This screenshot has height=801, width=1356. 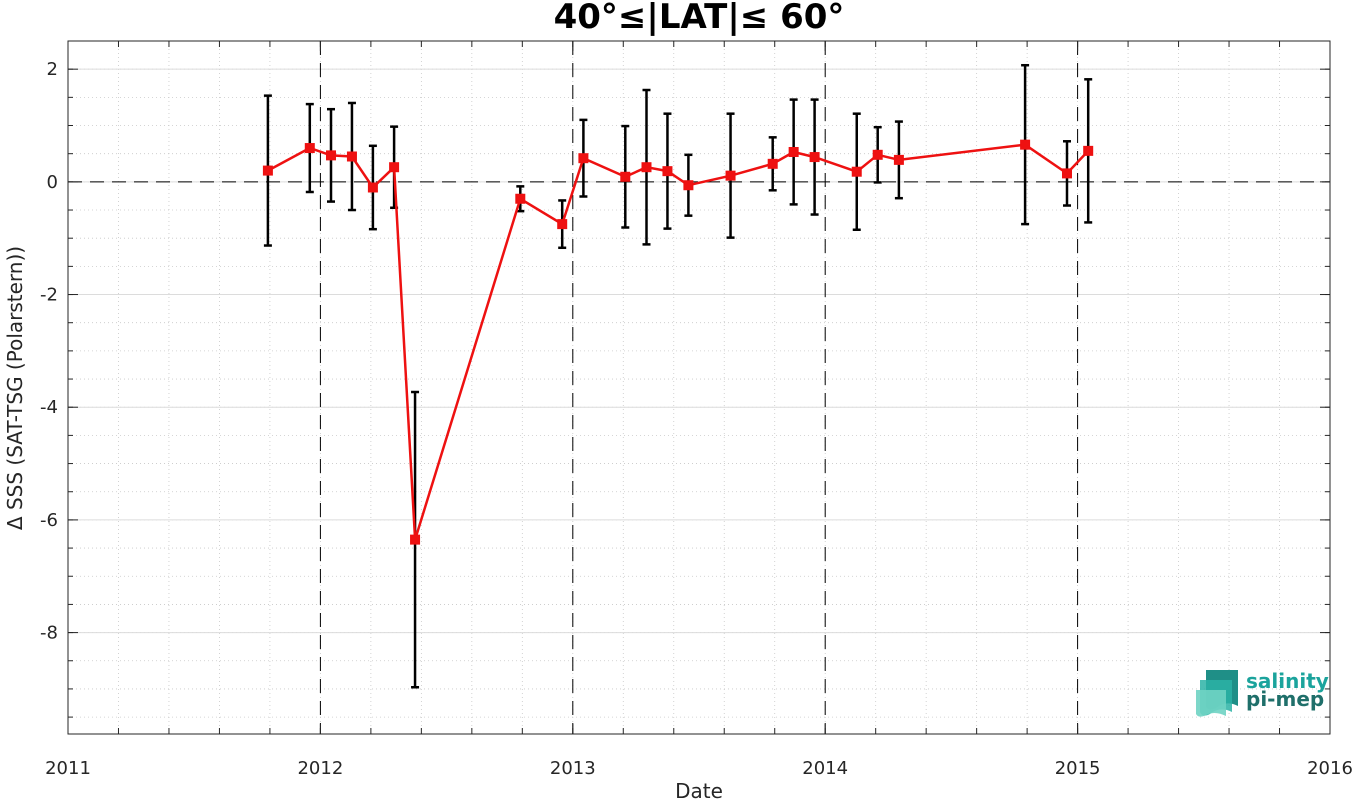 What do you see at coordinates (49, 351) in the screenshot?
I see `y-tick-labels: -8 -6 -4 -2 0 2` at bounding box center [49, 351].